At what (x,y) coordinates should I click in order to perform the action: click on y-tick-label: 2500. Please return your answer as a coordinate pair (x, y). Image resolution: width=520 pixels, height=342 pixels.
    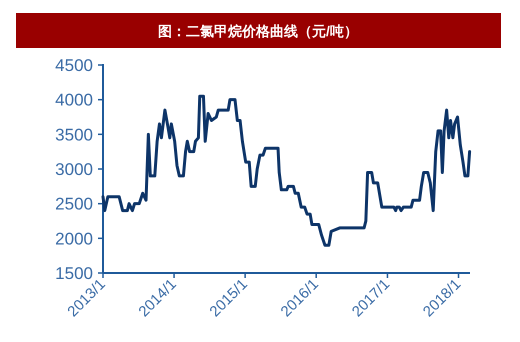
    Looking at the image, I should click on (74, 204).